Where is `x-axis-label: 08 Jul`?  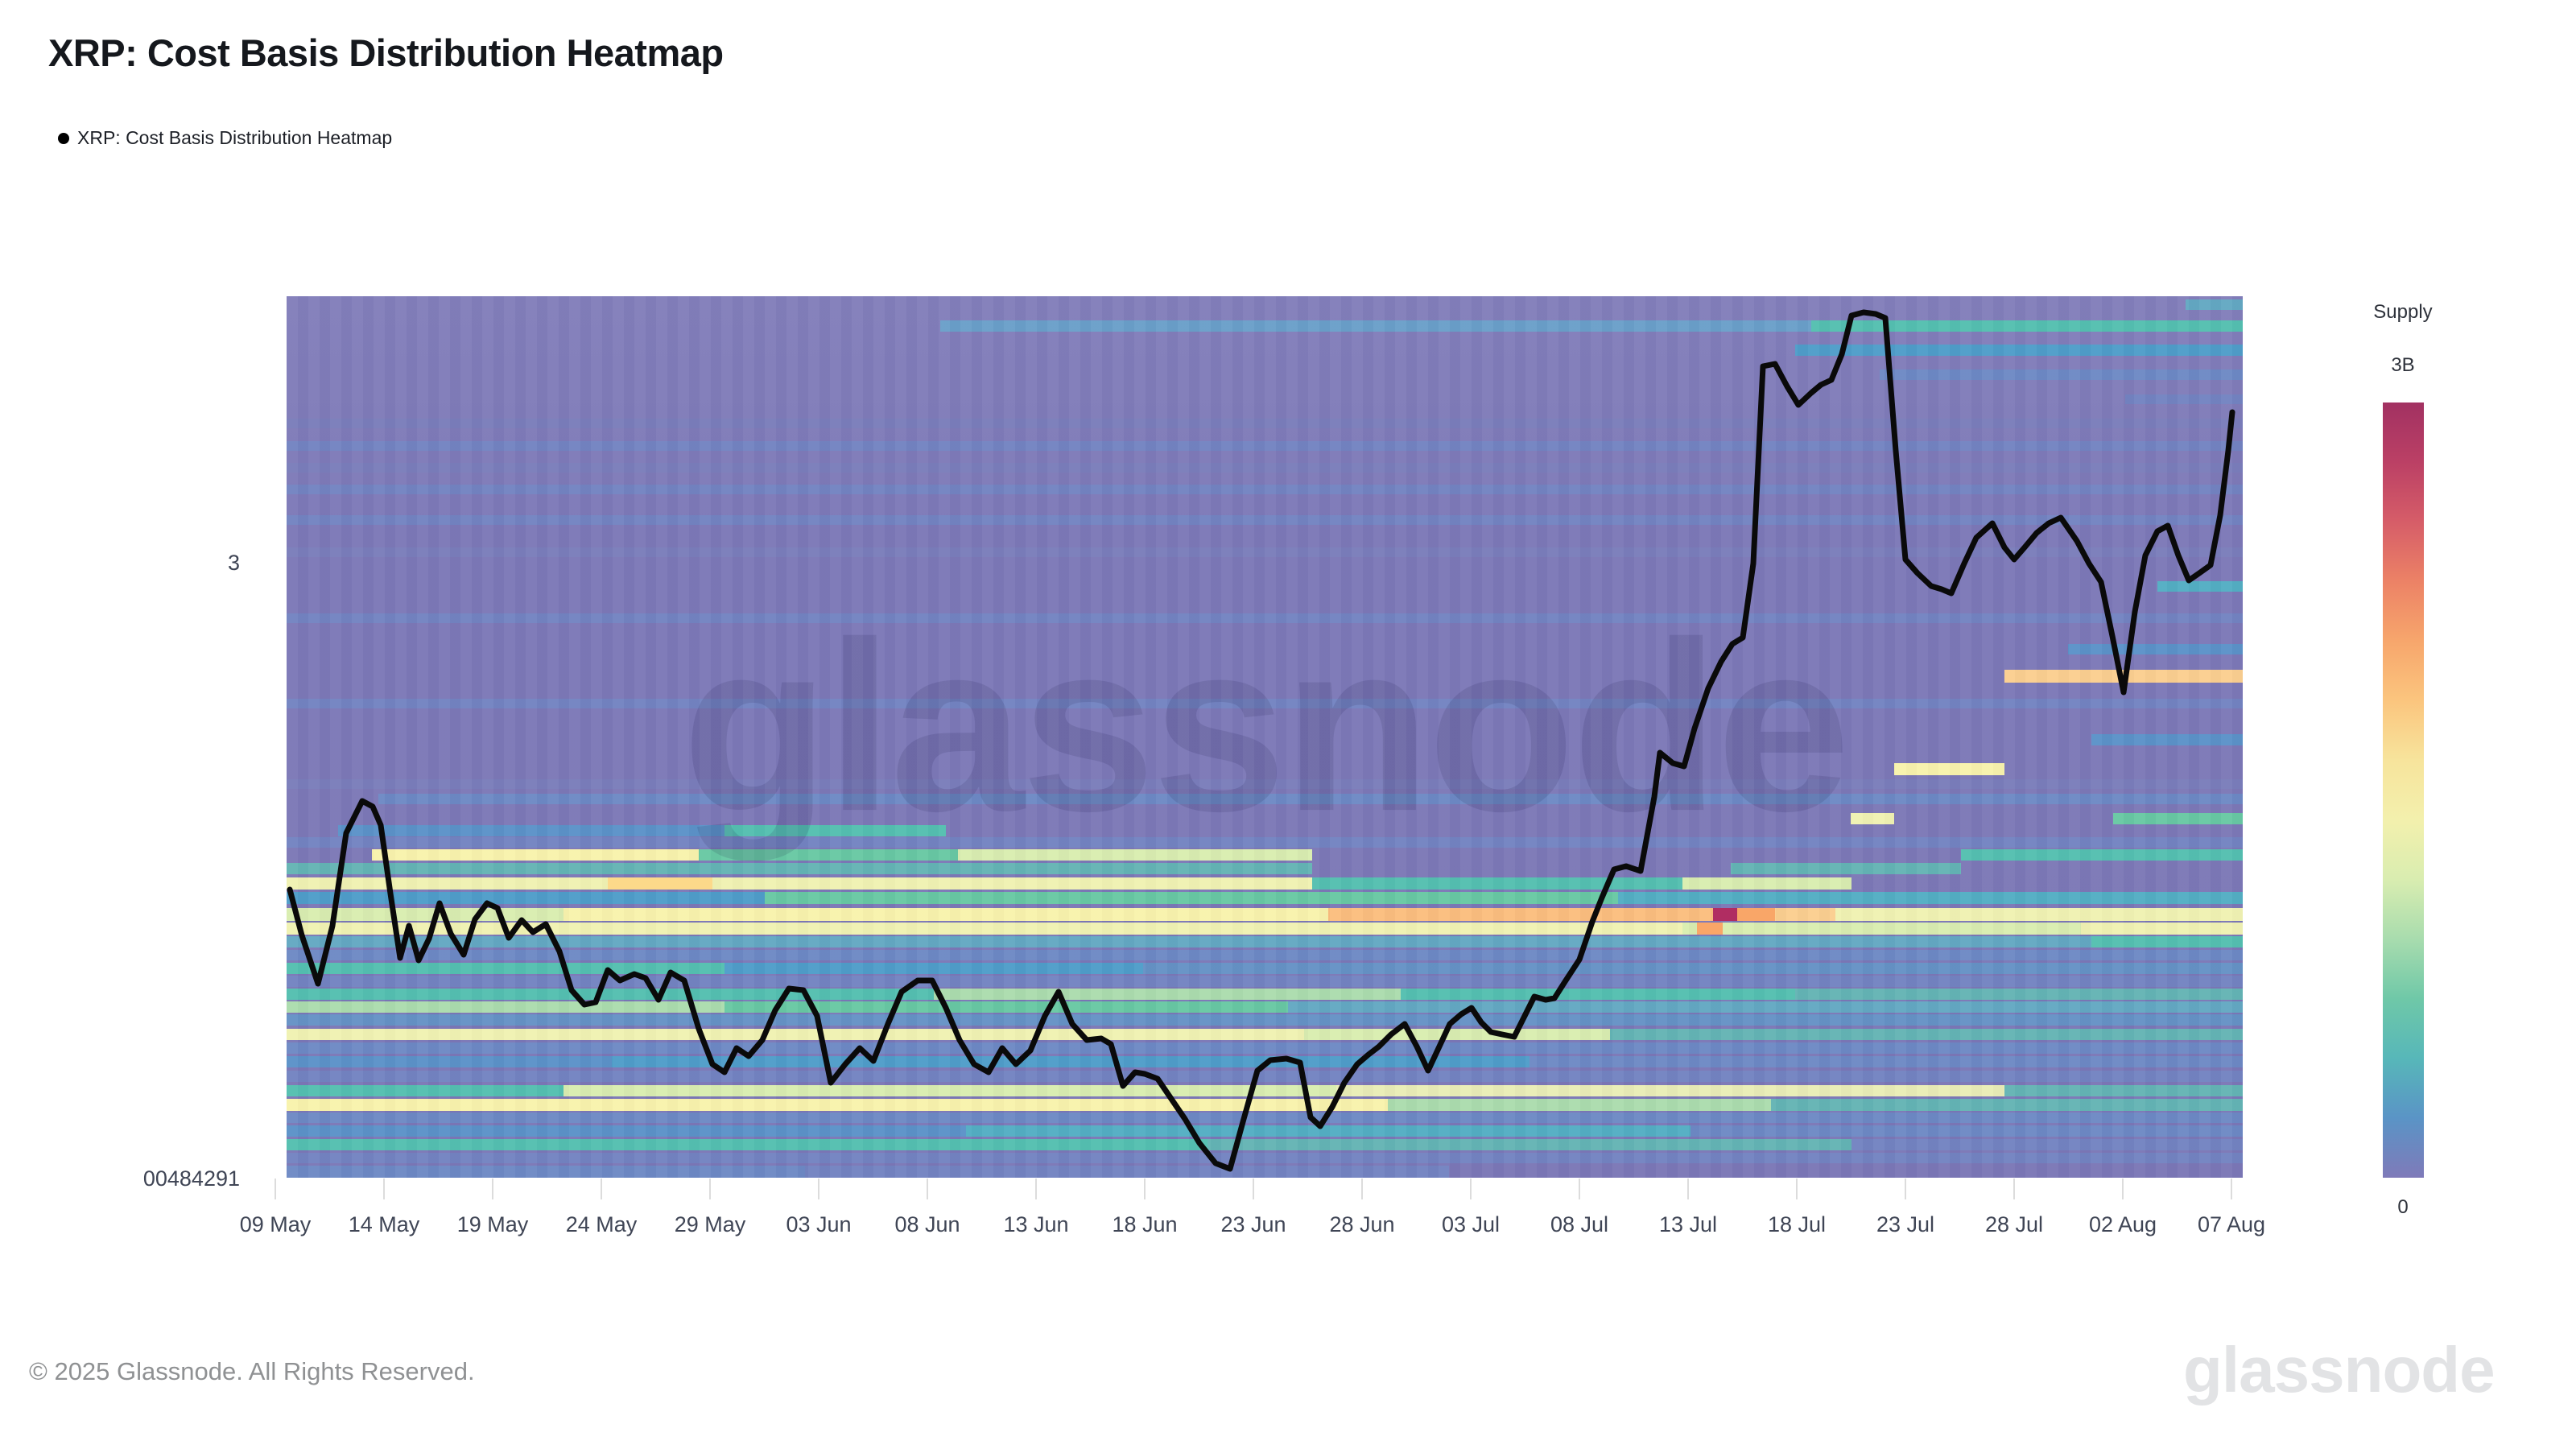
x-axis-label: 08 Jul is located at coordinates (1579, 1224).